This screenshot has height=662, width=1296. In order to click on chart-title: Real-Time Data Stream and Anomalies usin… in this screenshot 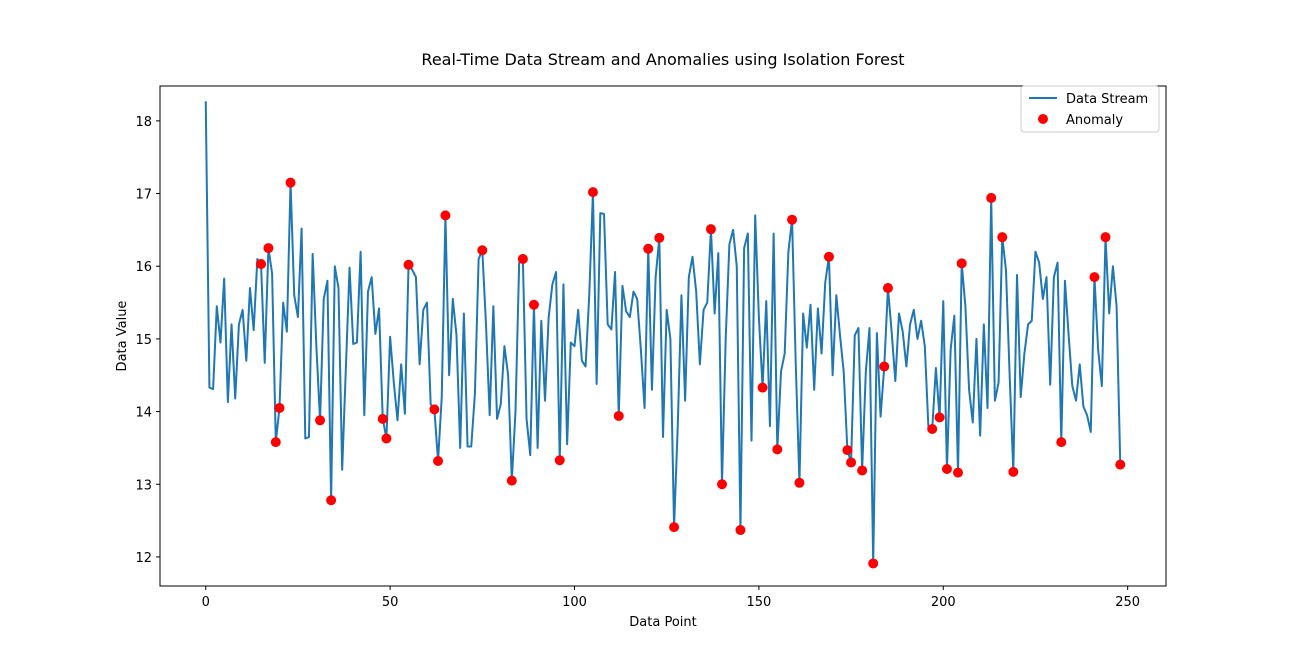, I will do `click(662, 59)`.